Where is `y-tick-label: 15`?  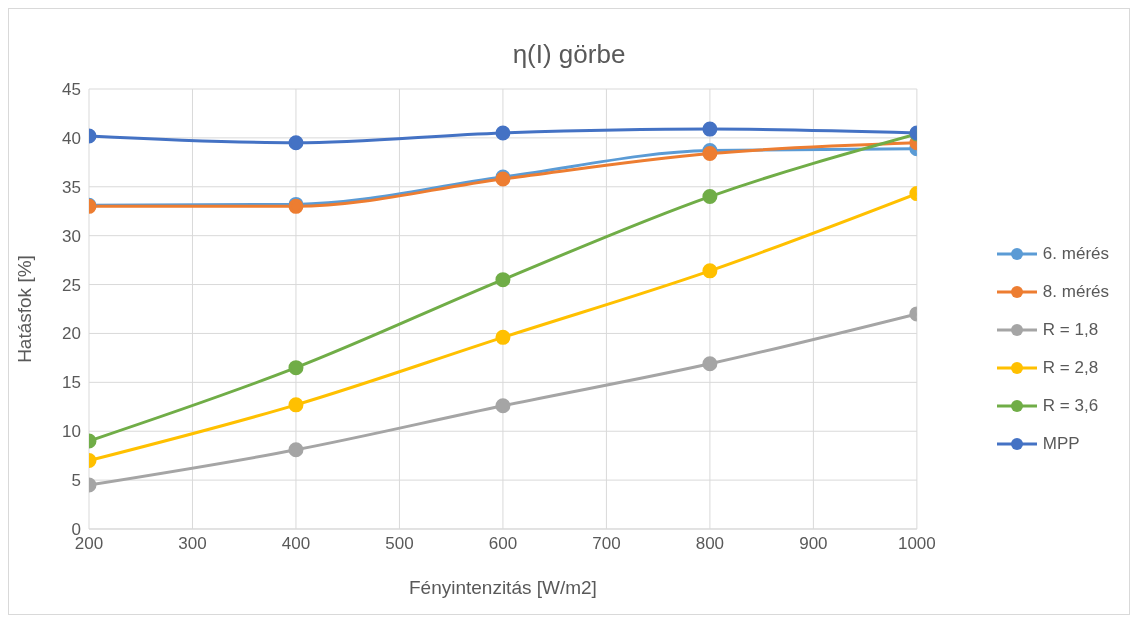
y-tick-label: 15 is located at coordinates (71, 383).